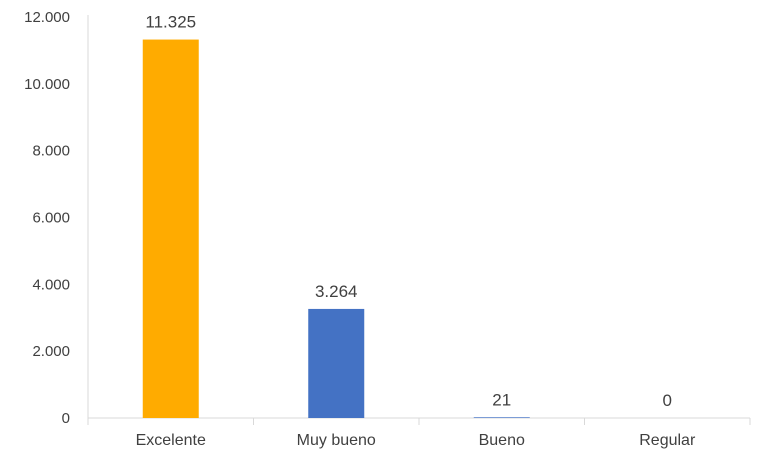  Describe the element at coordinates (502, 440) in the screenshot. I see `x-category-label: Bueno` at that location.